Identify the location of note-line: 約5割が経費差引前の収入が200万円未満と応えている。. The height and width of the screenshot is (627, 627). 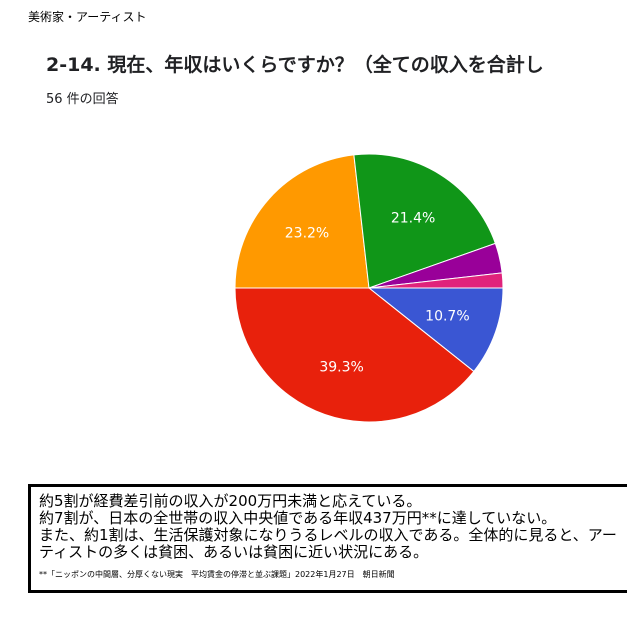
(230, 501).